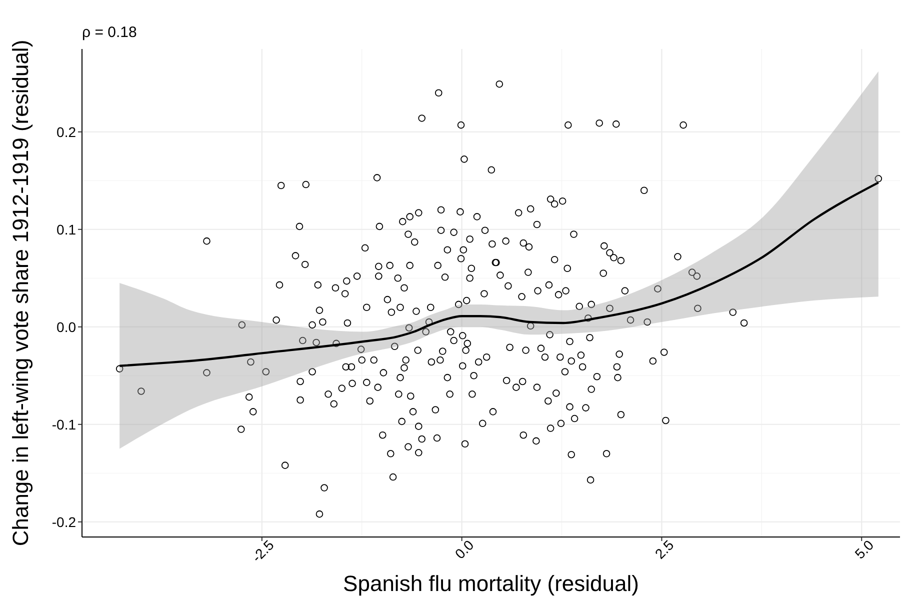  I want to click on y-axis-title: Change in left-wing vote share 1912-1919 (residual), so click(20, 293).